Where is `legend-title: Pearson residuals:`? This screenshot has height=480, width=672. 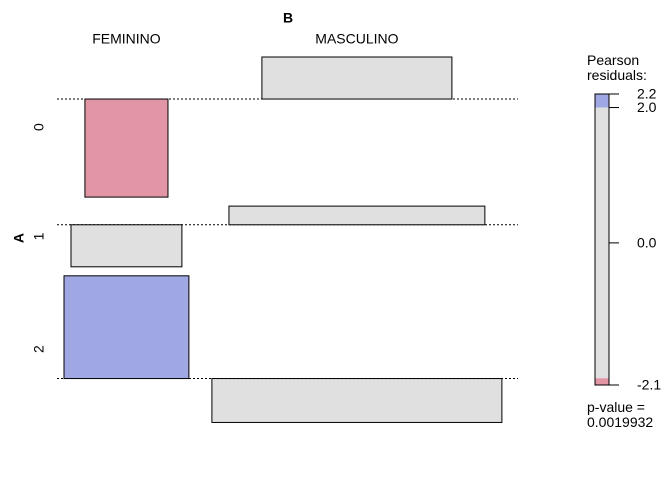 legend-title: Pearson residuals: is located at coordinates (617, 67).